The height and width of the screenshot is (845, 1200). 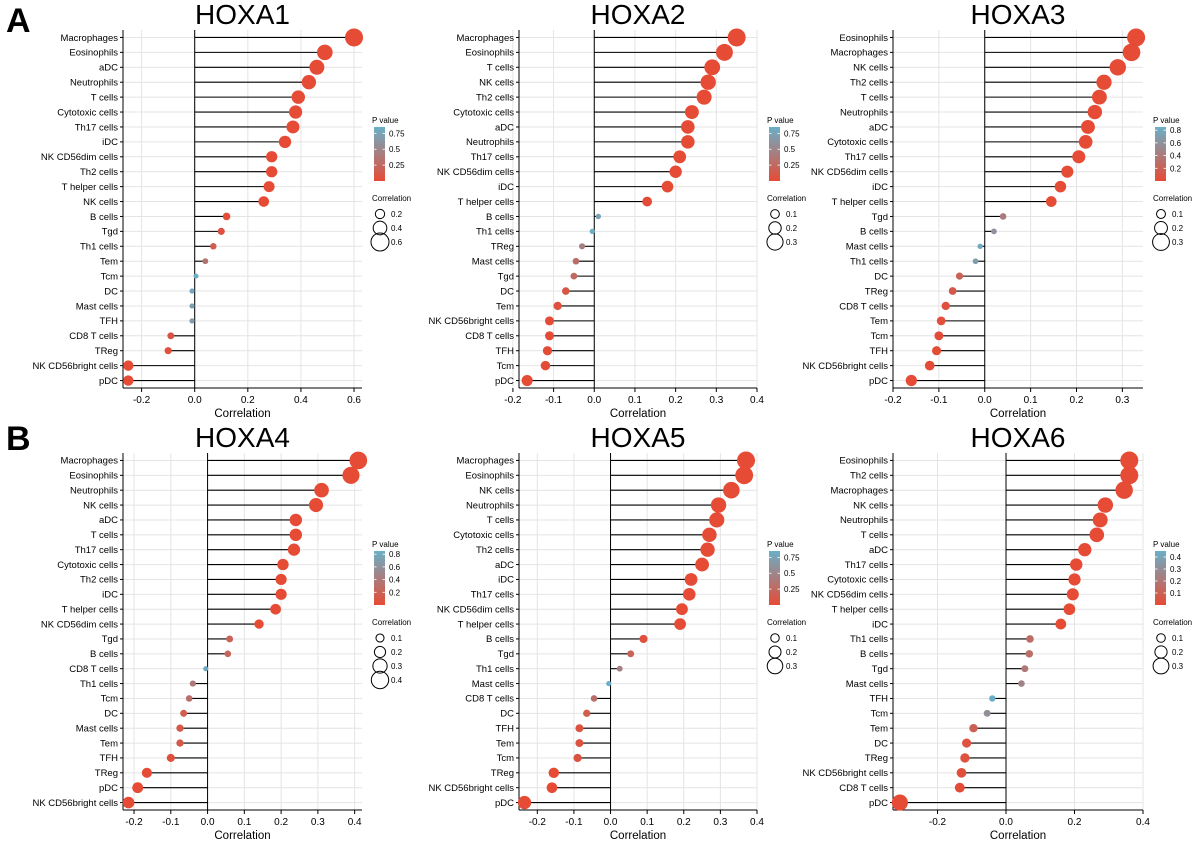 I want to click on p-value-tick-label: 0.25, so click(x=397, y=165).